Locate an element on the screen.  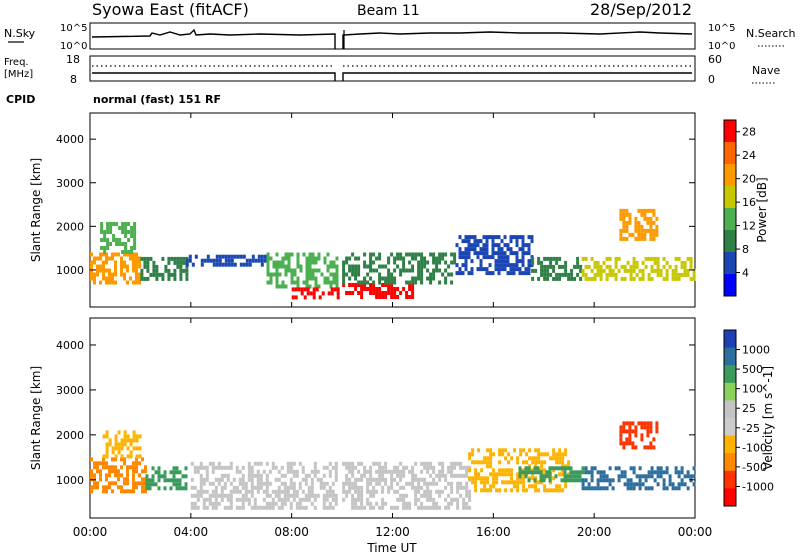
colorbar-swatch is located at coordinates (730, 241).